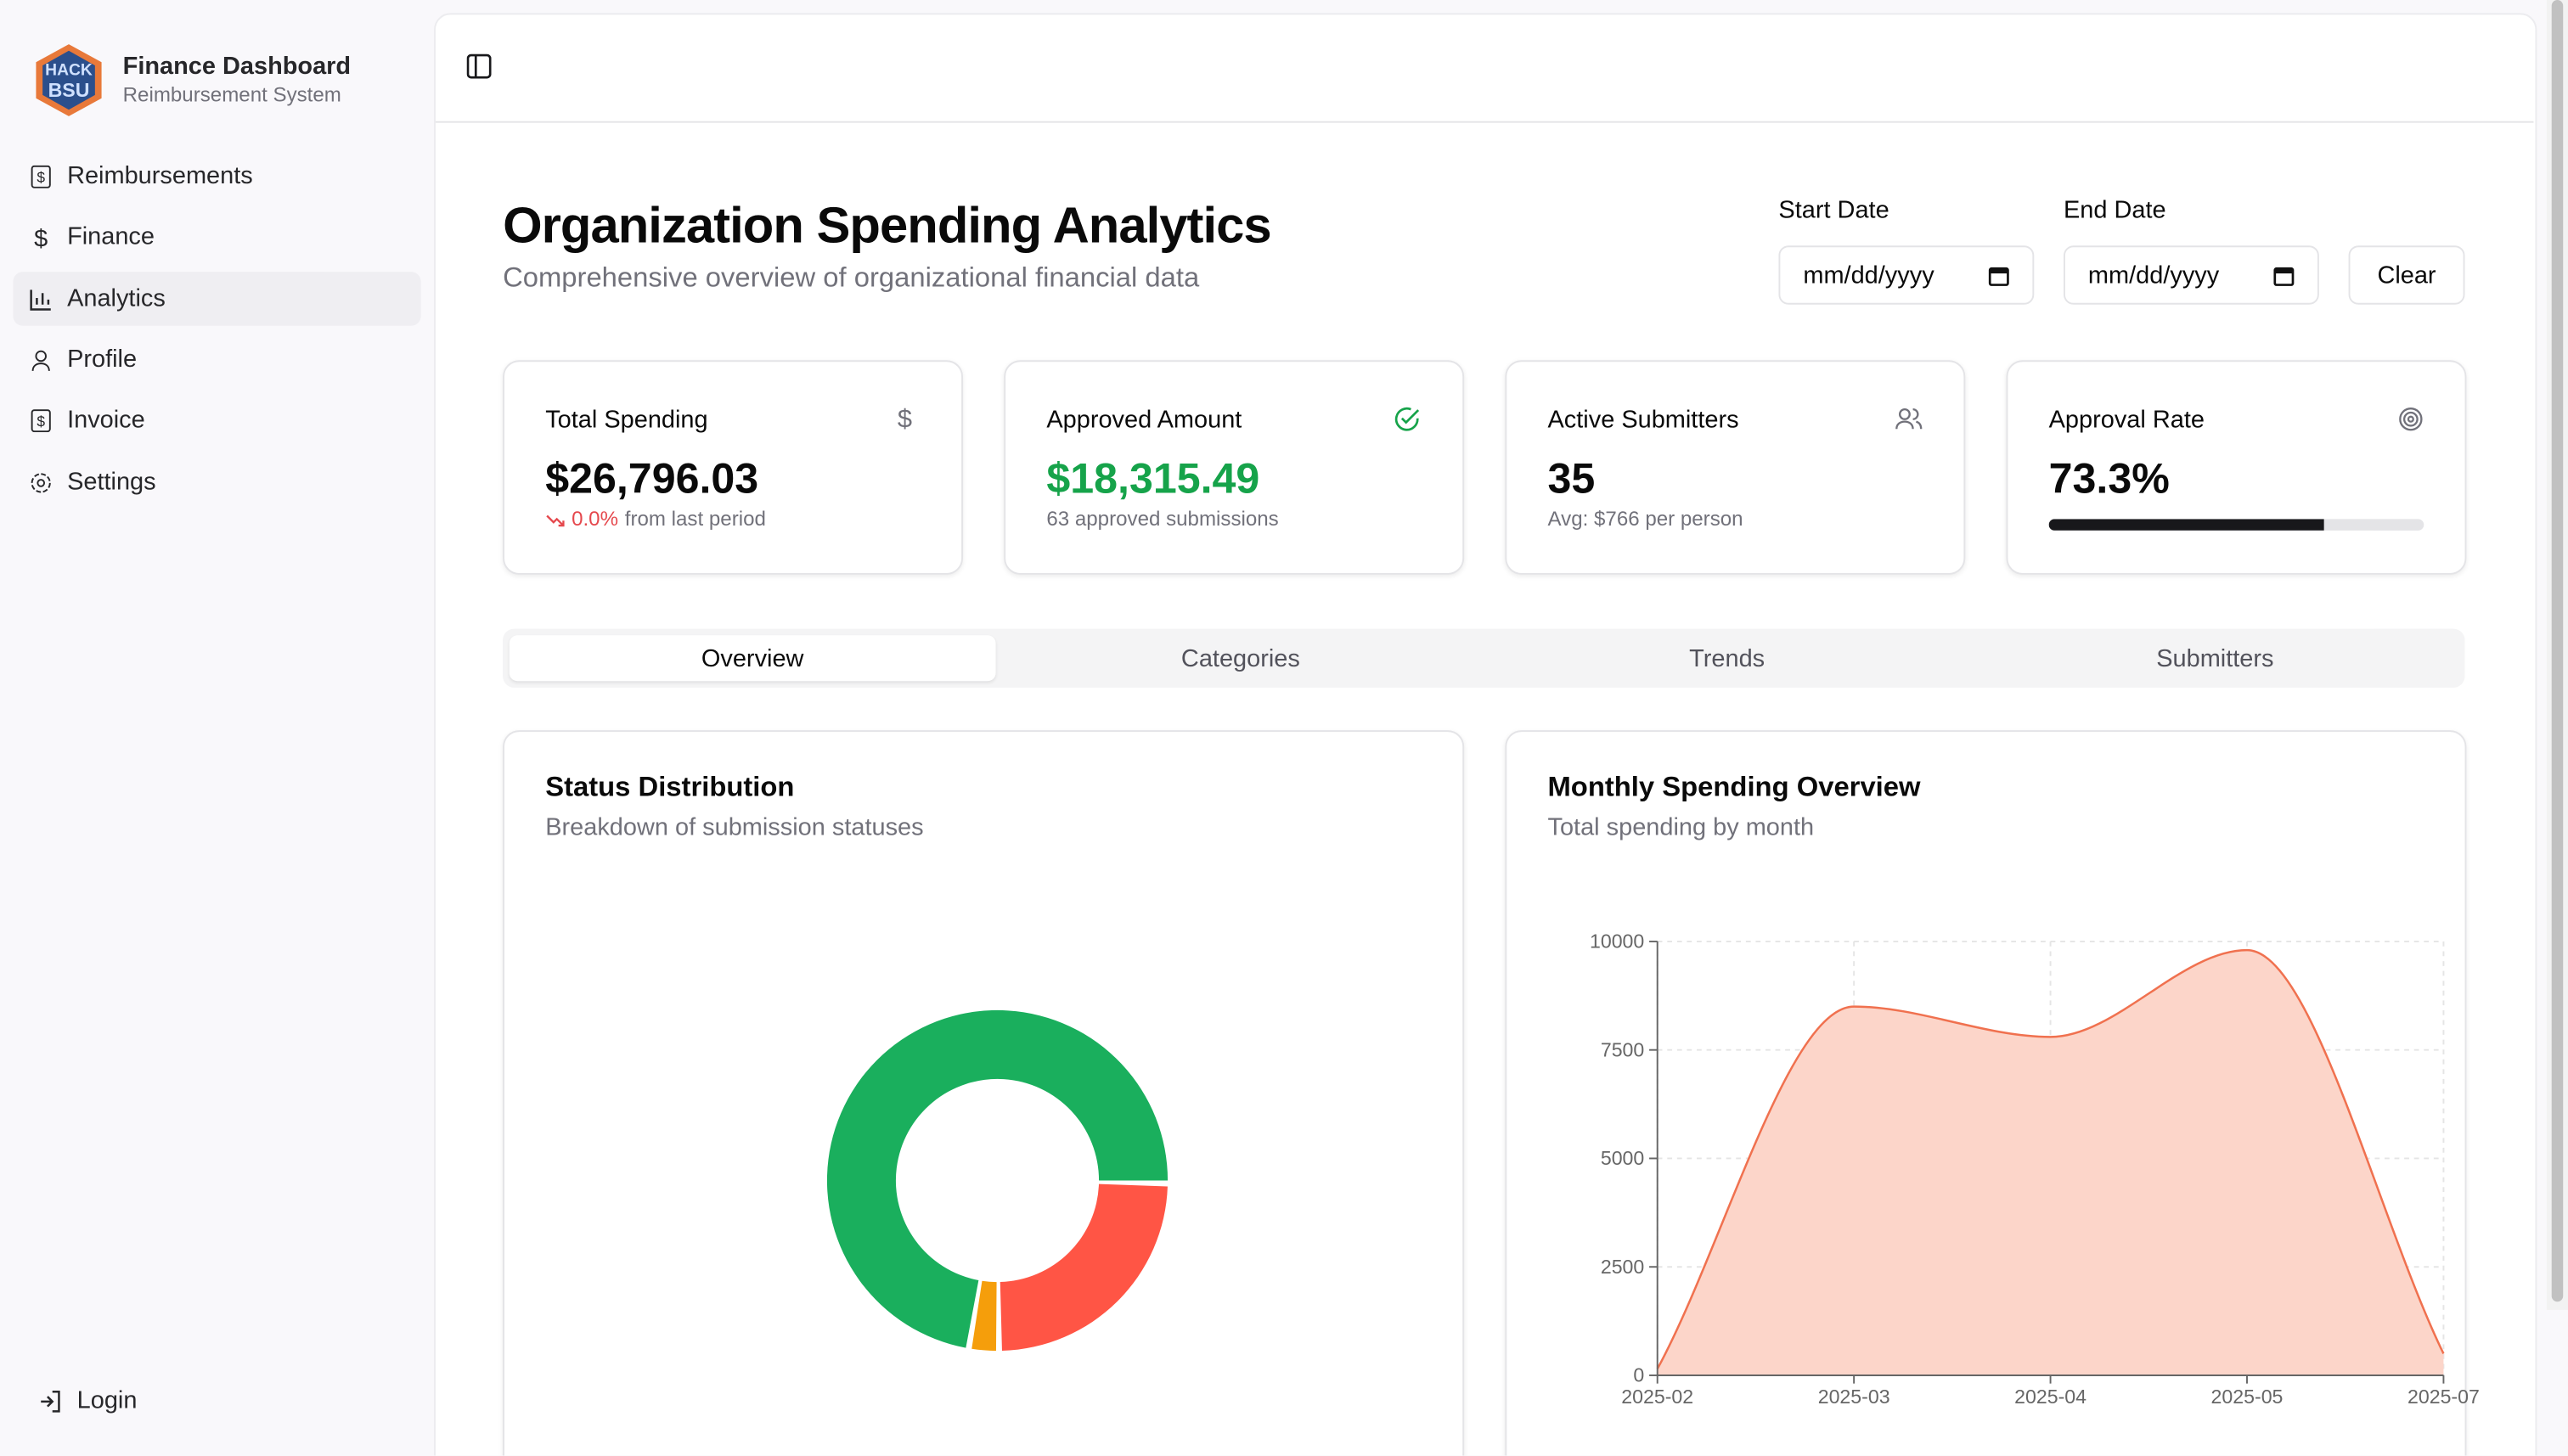  I want to click on x-tick-label: 2025-03, so click(1854, 1397).